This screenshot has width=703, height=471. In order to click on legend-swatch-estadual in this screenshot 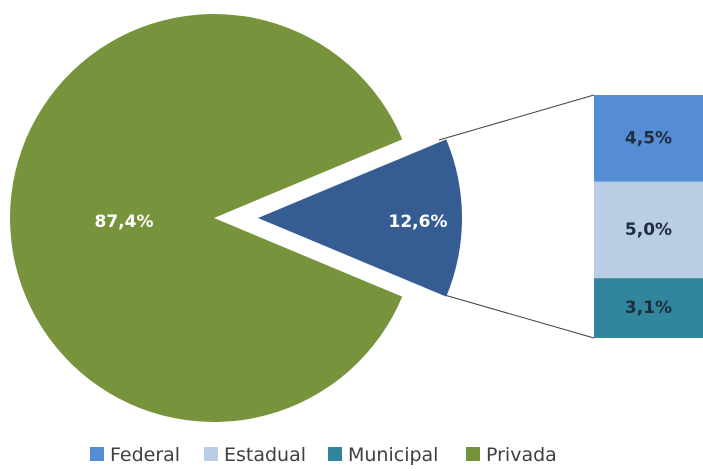, I will do `click(211, 454)`.